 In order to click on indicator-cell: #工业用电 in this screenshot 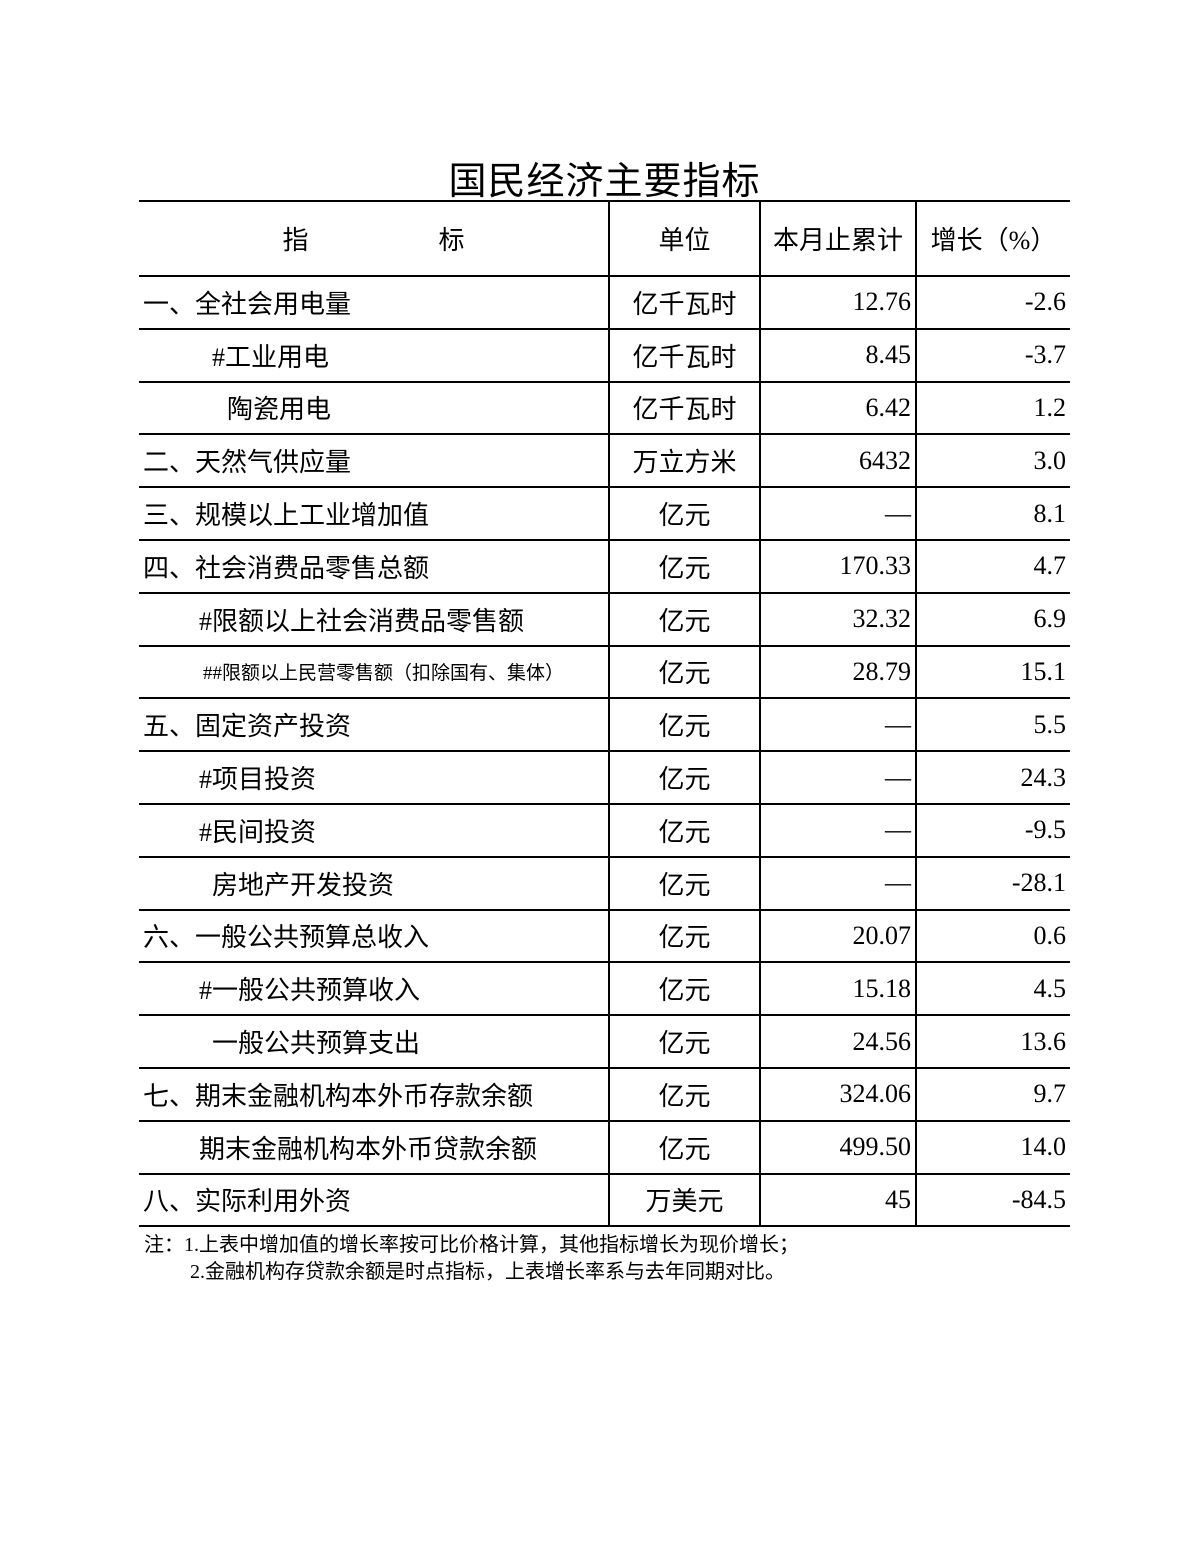, I will do `click(374, 355)`.